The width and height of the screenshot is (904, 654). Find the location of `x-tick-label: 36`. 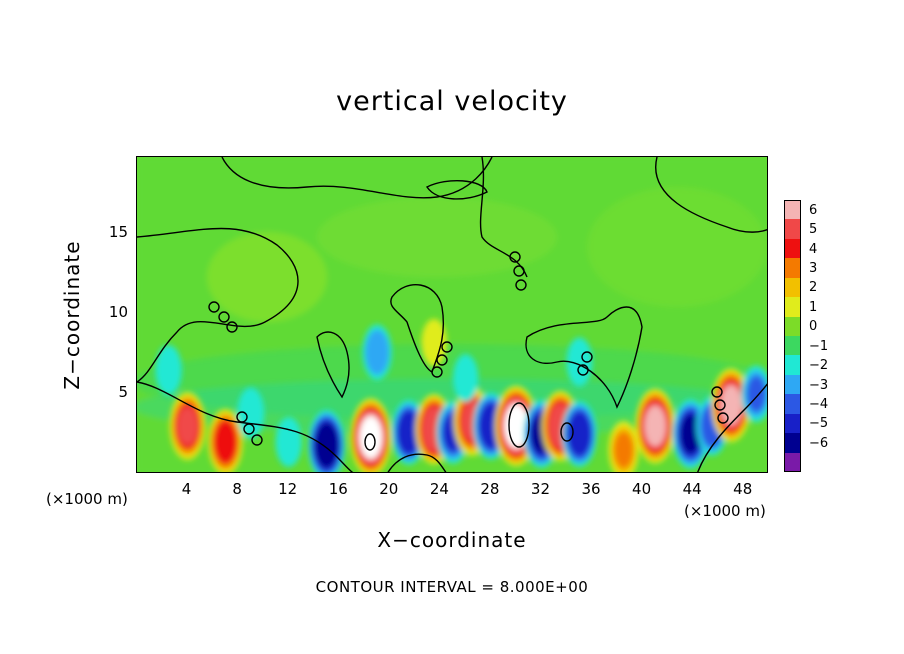

x-tick-label: 36 is located at coordinates (591, 489).